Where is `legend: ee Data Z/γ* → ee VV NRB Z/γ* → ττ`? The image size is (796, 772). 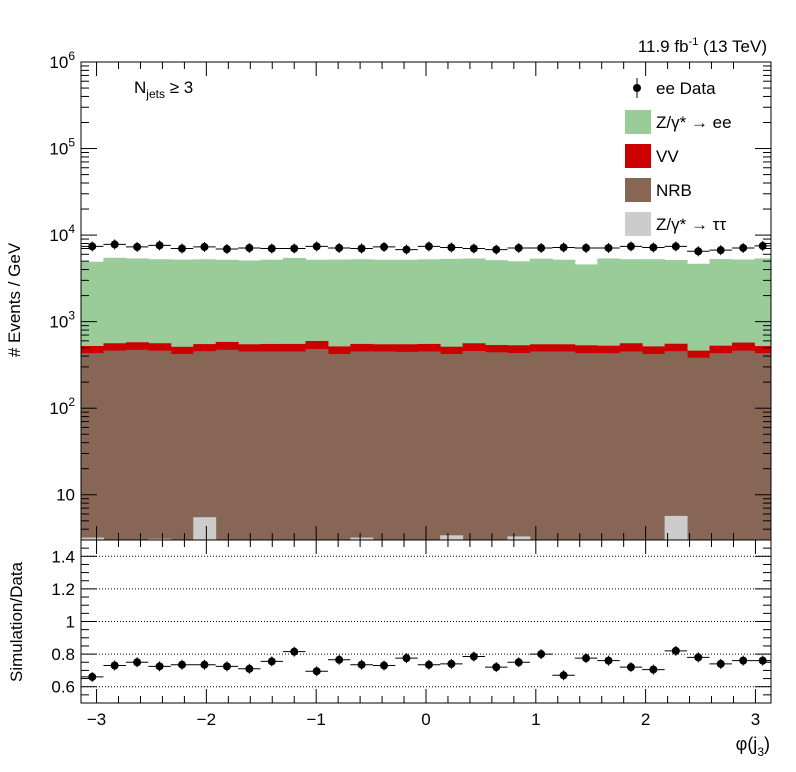 legend: ee Data Z/γ* → ee VV NRB Z/γ* → ττ is located at coordinates (678, 157).